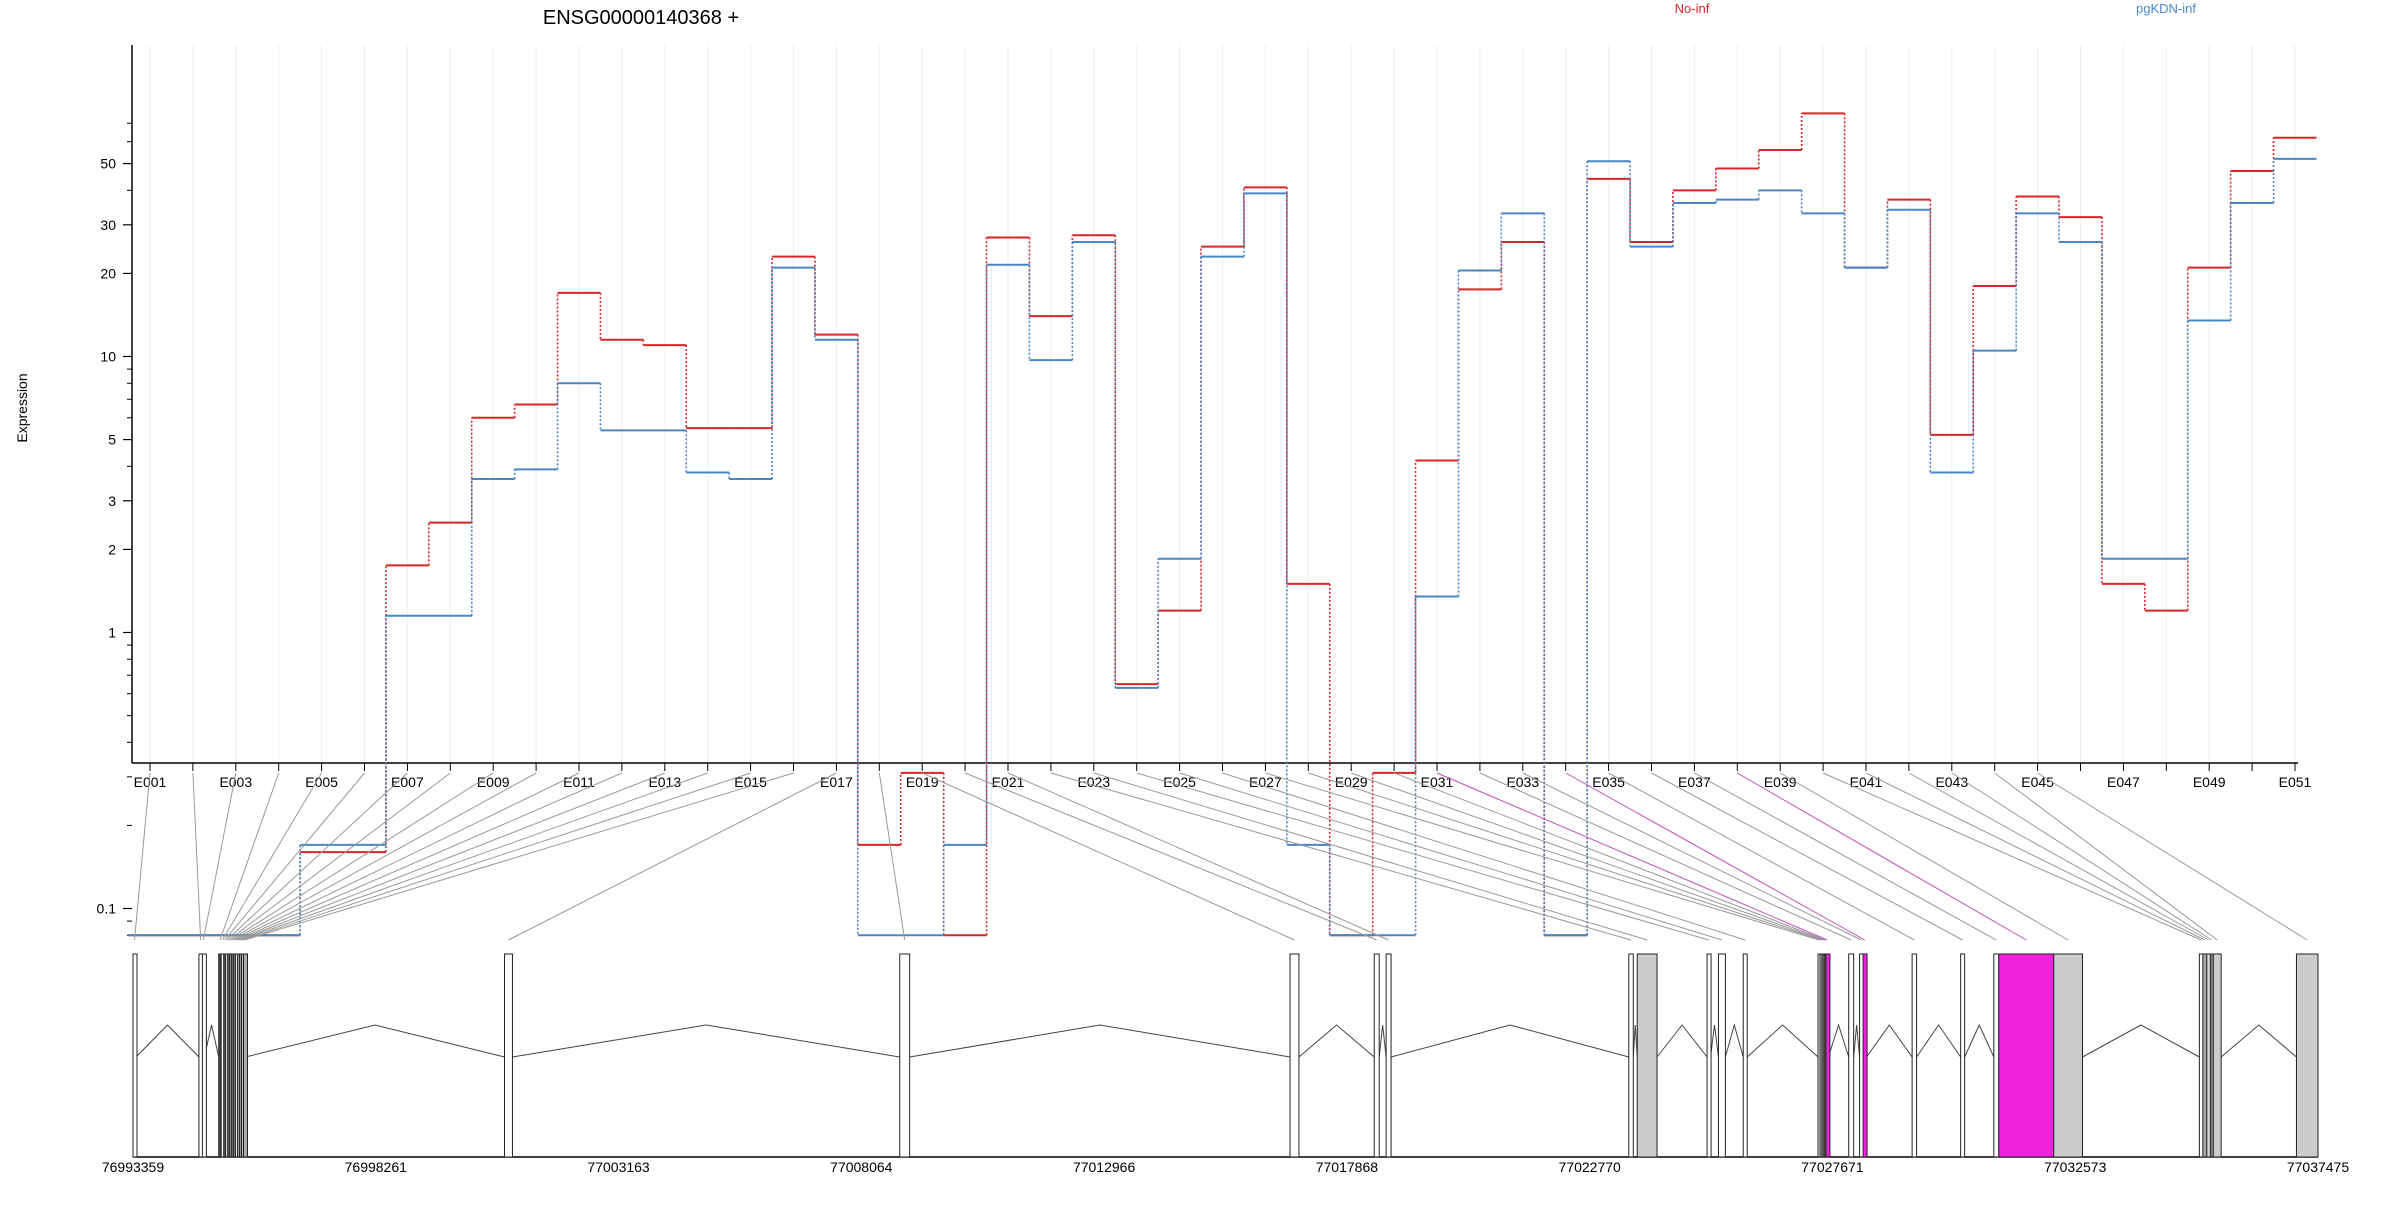 The width and height of the screenshot is (2400, 1205). What do you see at coordinates (836, 782) in the screenshot?
I see `x-tick-label: E017` at bounding box center [836, 782].